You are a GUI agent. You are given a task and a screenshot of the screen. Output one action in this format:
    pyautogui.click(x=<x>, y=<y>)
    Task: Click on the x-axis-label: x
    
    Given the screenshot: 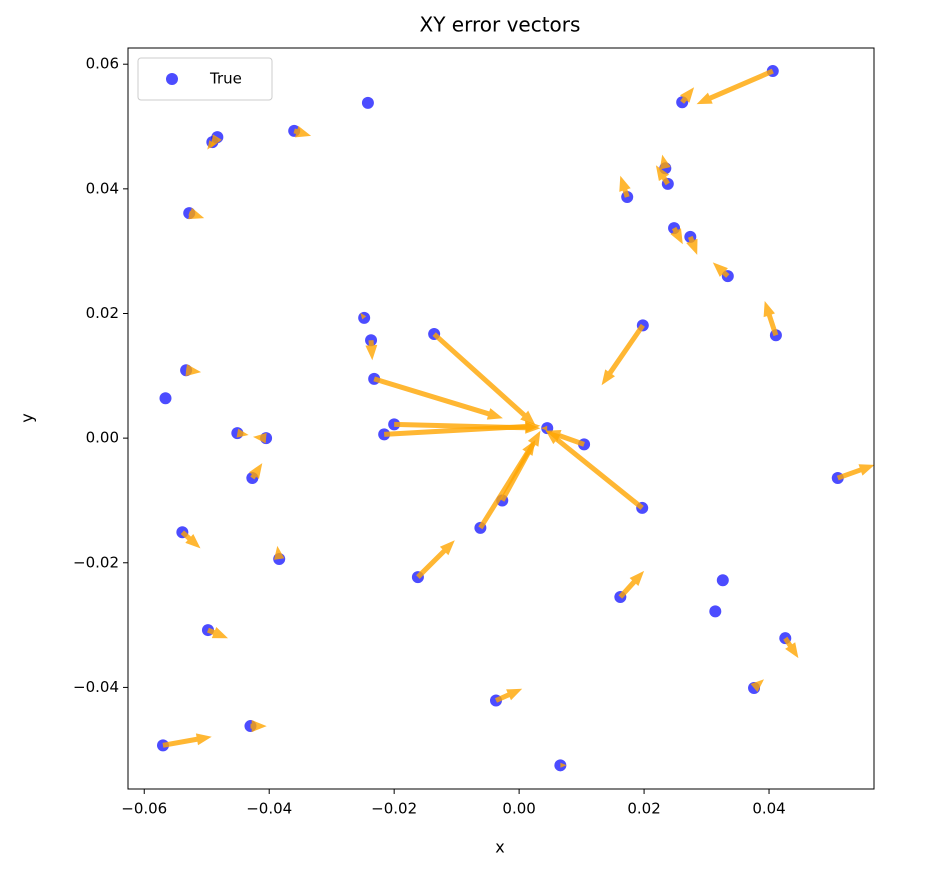 What is the action you would take?
    pyautogui.click(x=499, y=847)
    